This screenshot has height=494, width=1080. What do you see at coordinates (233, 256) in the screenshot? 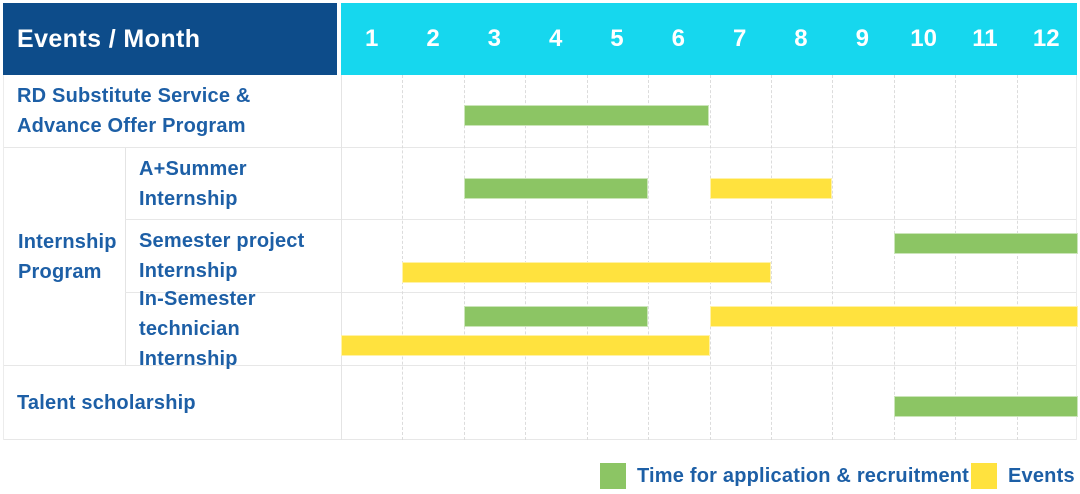
I see `row-label: Semester project Internship` at bounding box center [233, 256].